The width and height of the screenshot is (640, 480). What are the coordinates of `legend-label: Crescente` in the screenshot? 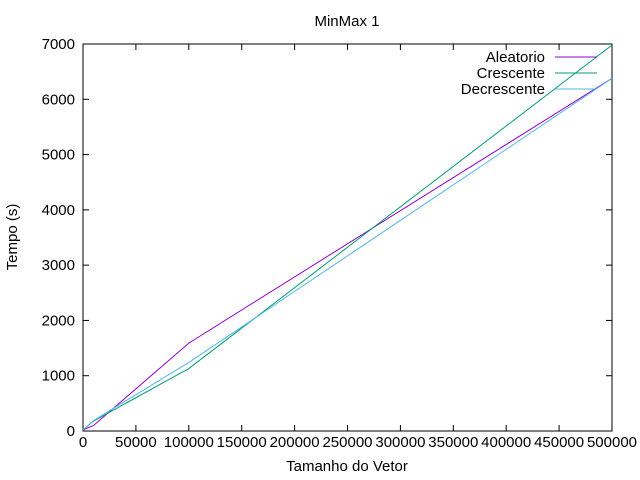 It's located at (511, 73).